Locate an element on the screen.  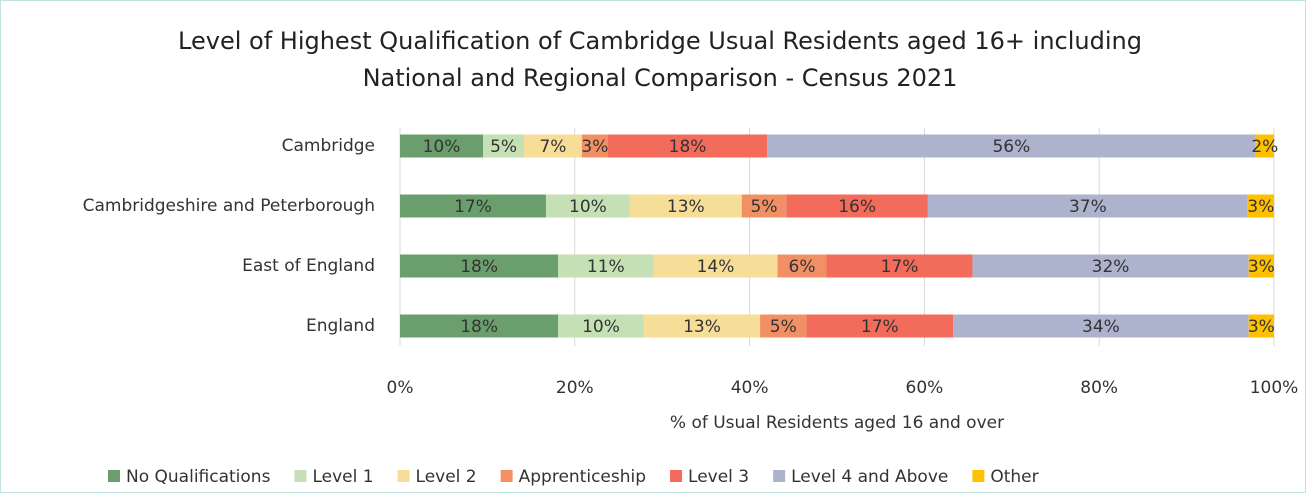
data-label: 2% is located at coordinates (1264, 147).